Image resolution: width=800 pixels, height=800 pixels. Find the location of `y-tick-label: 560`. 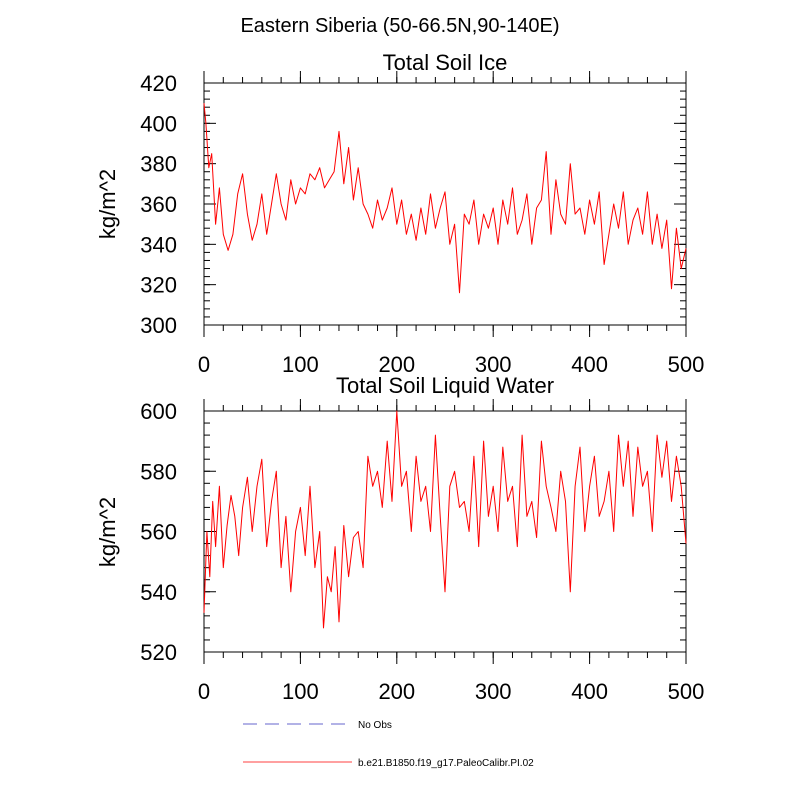

y-tick-label: 560 is located at coordinates (158, 532).